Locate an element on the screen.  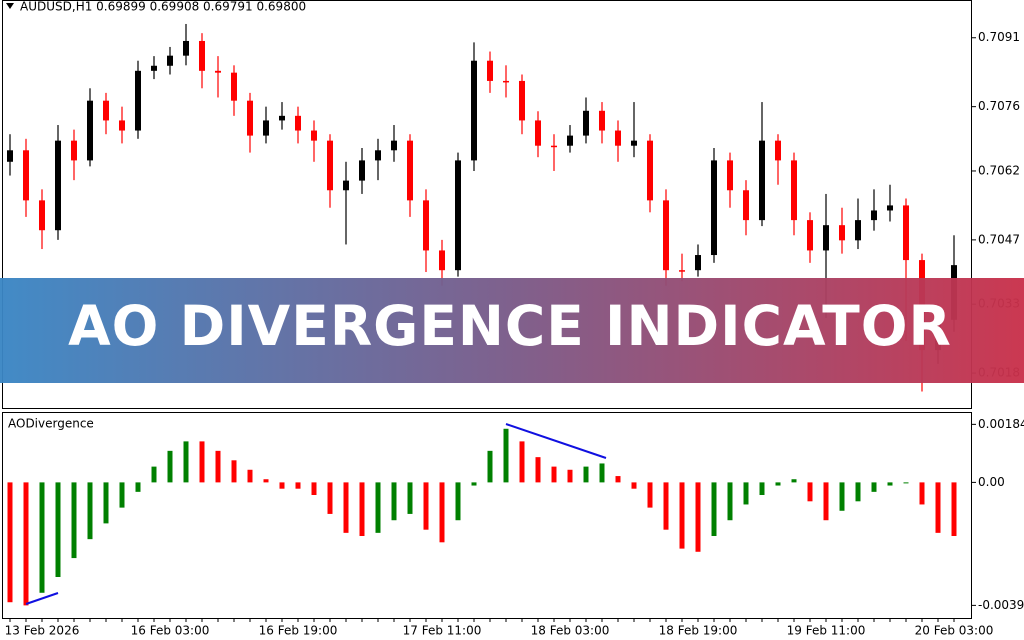
indicator-title: AODivergence is located at coordinates (51, 424).